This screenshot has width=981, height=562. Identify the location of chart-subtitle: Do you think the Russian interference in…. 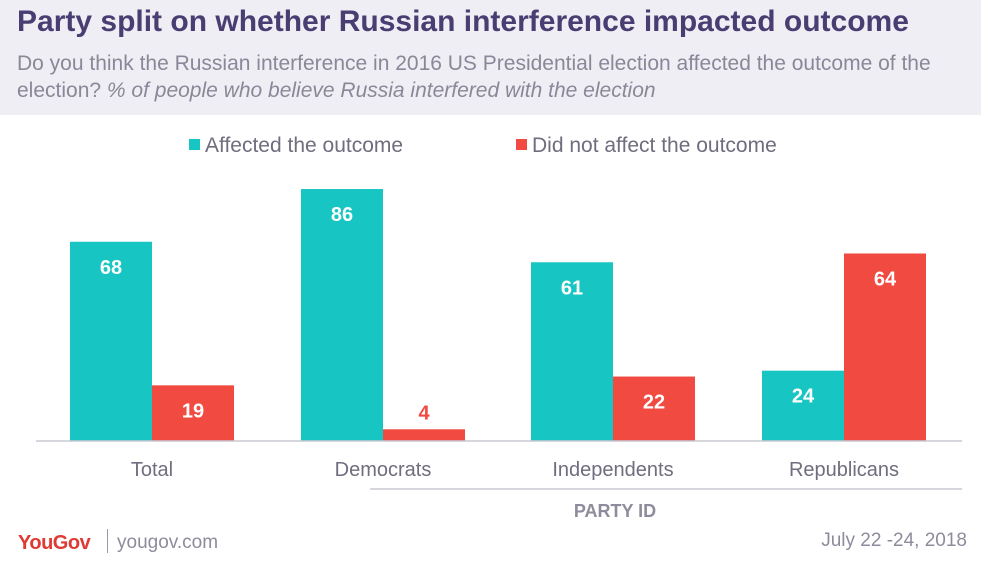
(492, 77).